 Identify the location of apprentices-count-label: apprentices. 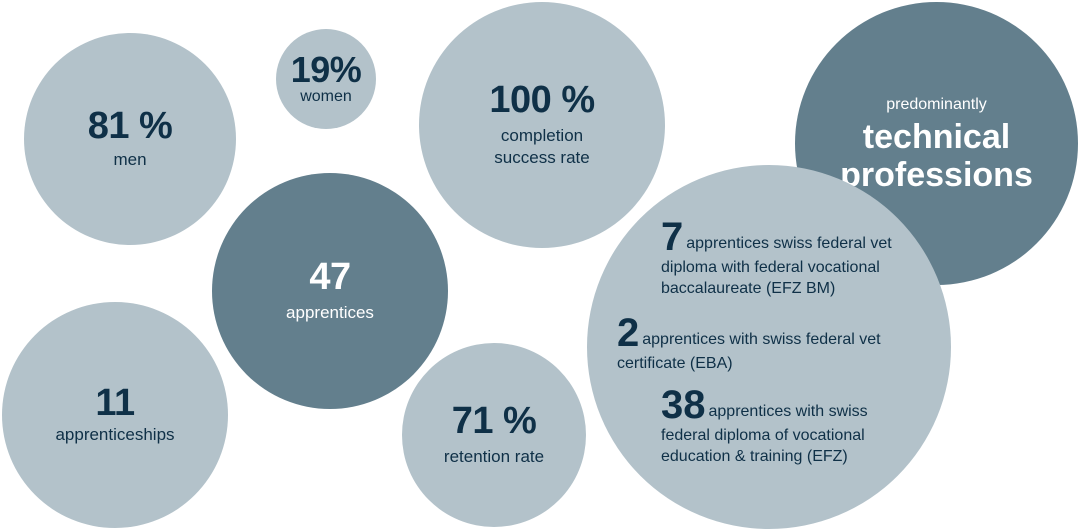
(330, 312).